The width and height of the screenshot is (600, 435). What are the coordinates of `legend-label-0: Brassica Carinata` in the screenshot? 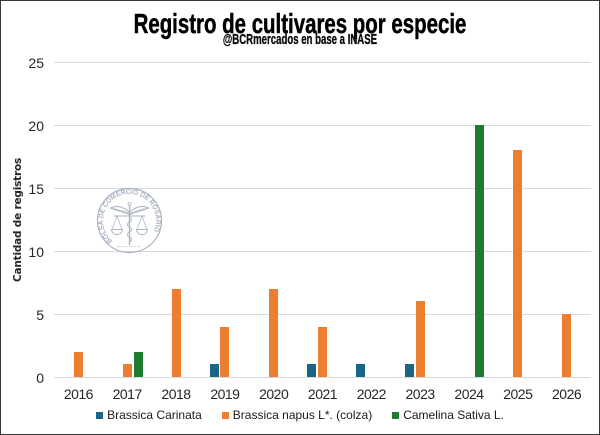 It's located at (154, 415).